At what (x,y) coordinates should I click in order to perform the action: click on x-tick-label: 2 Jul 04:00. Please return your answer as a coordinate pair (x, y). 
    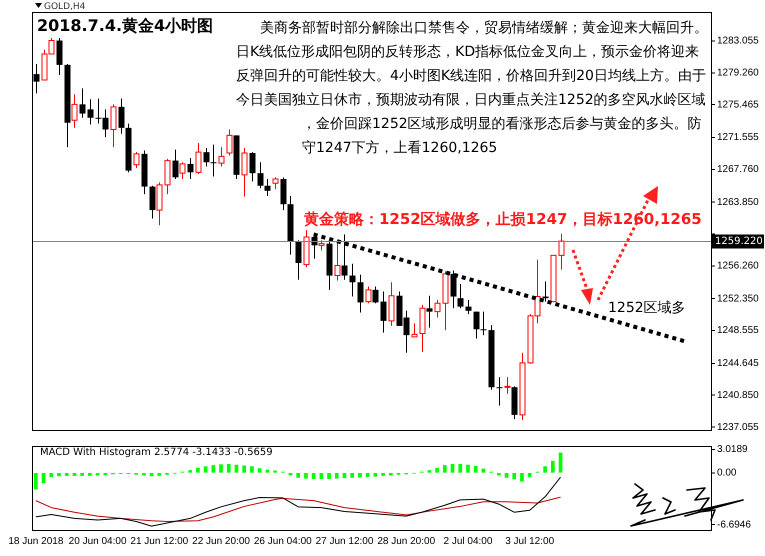
    Looking at the image, I should click on (468, 541).